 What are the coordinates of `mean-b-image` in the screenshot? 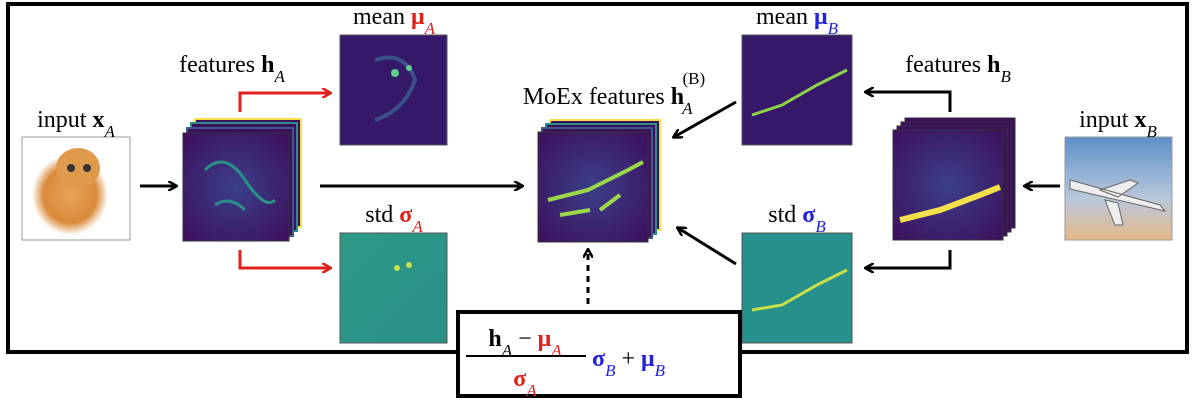 It's located at (797, 90).